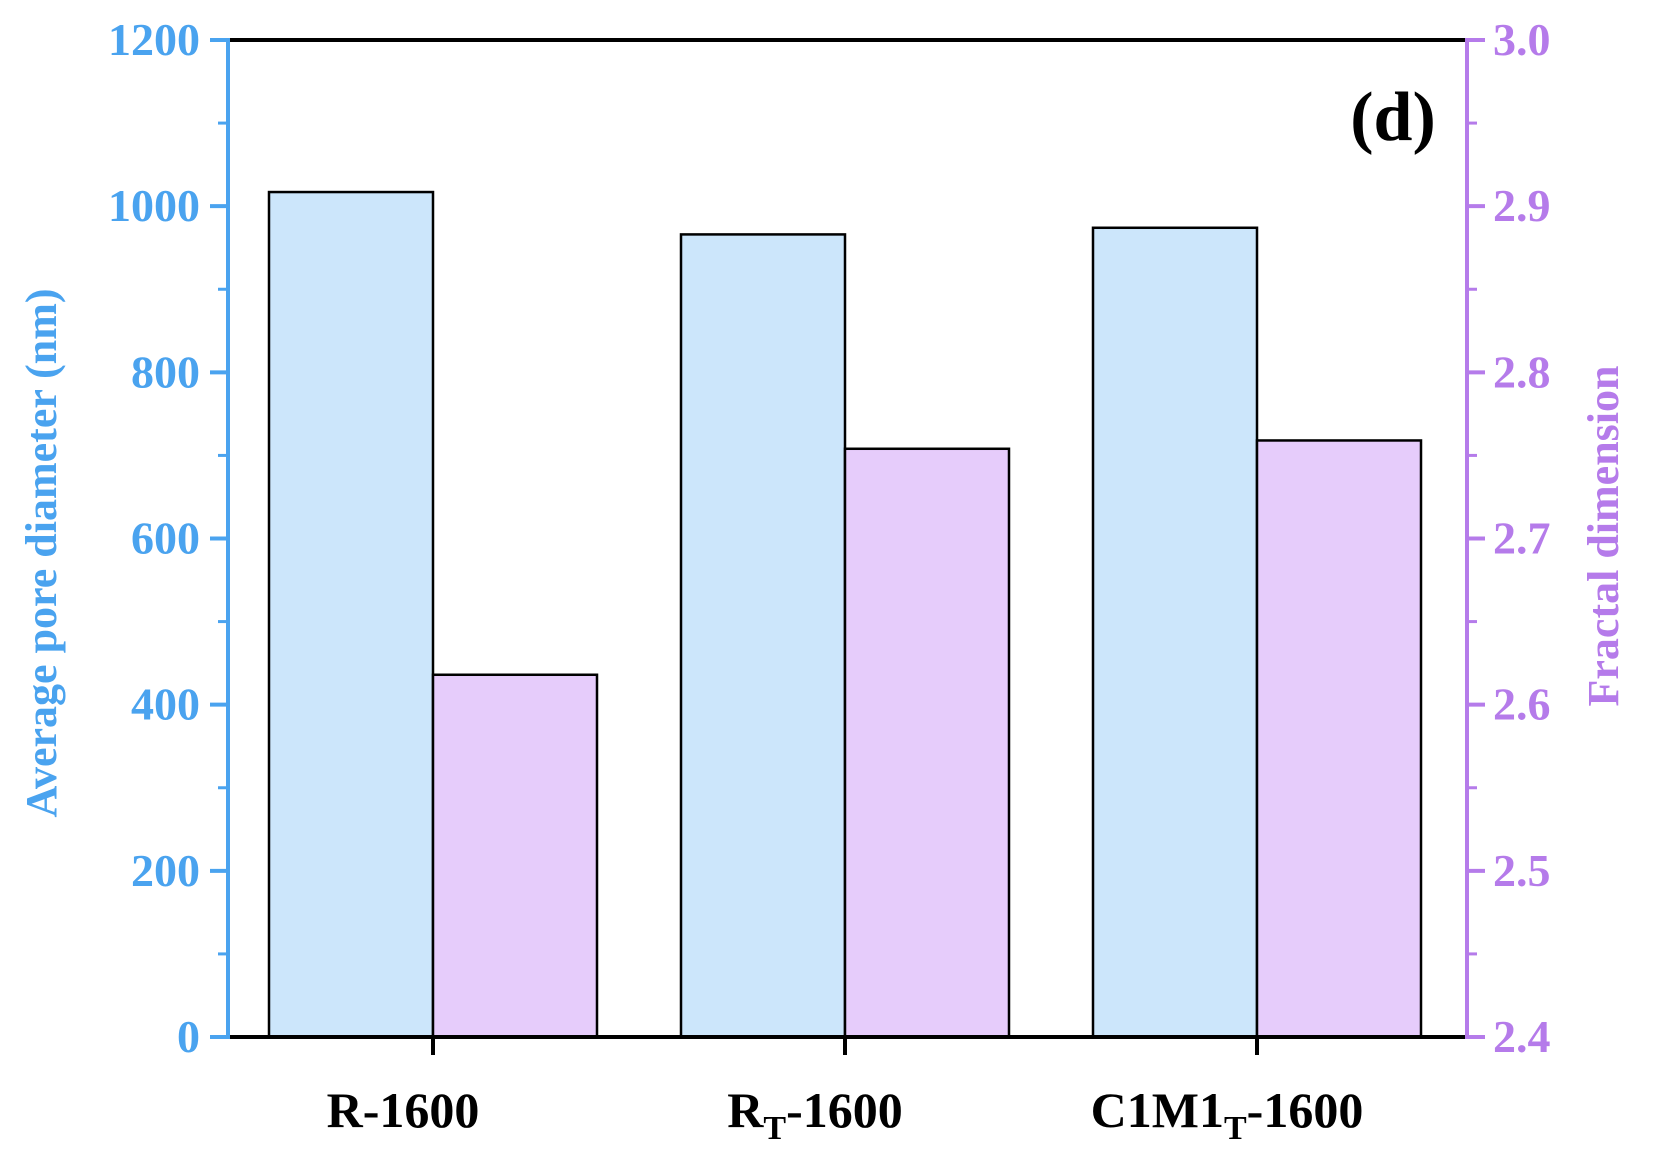  I want to click on right-axis: 2.4 2.5 2.6 2.7 2.8 2.9 3.0, so click(1508, 538).